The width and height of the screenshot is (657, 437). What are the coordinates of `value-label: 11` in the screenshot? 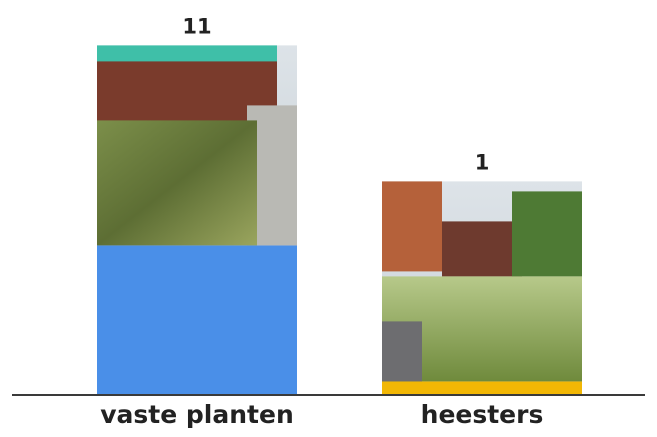 It's located at (196, 26).